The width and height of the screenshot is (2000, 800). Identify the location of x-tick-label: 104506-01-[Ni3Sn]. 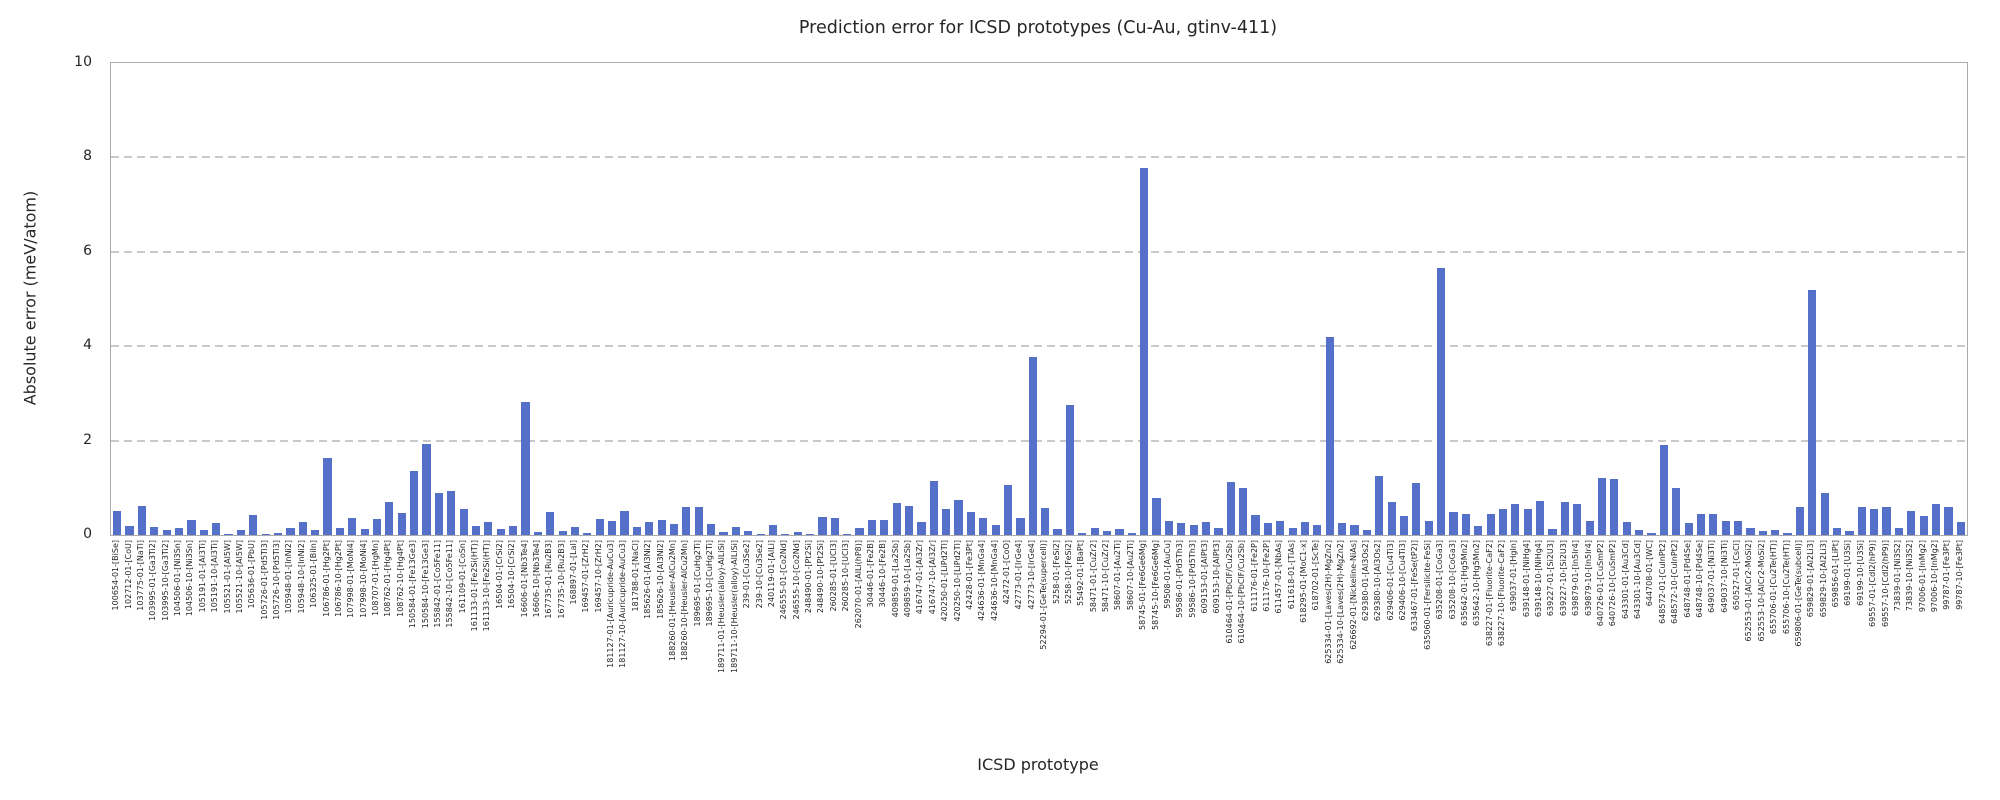
(178, 578).